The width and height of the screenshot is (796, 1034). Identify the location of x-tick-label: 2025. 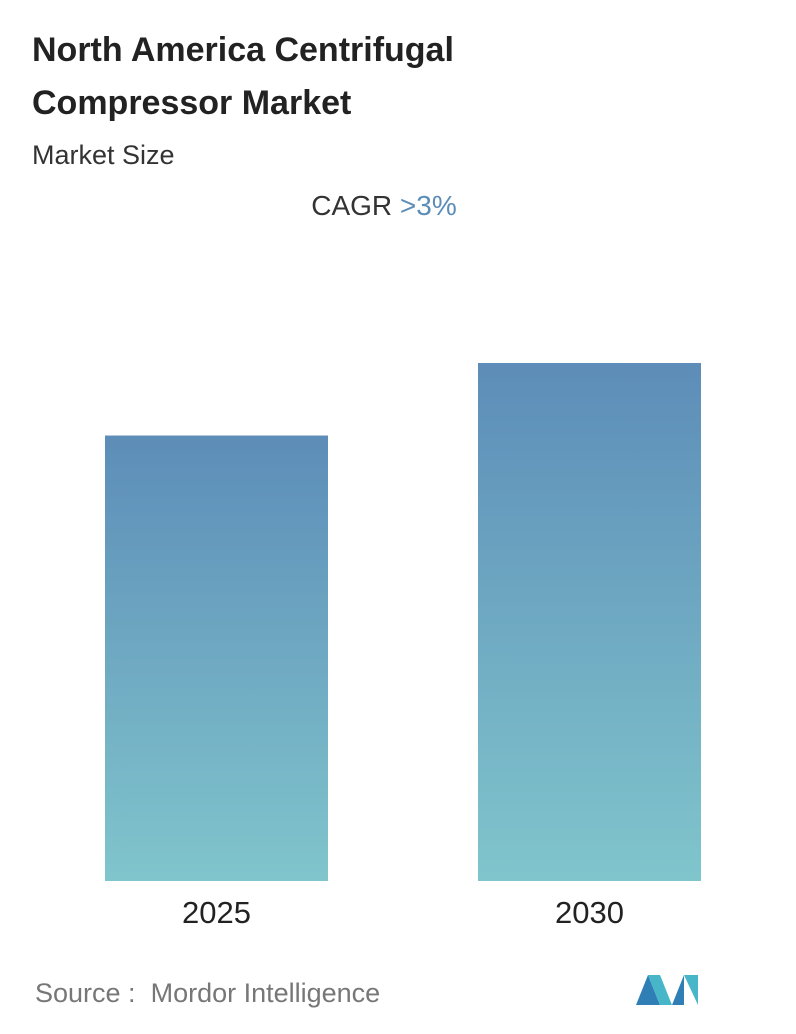
(216, 912).